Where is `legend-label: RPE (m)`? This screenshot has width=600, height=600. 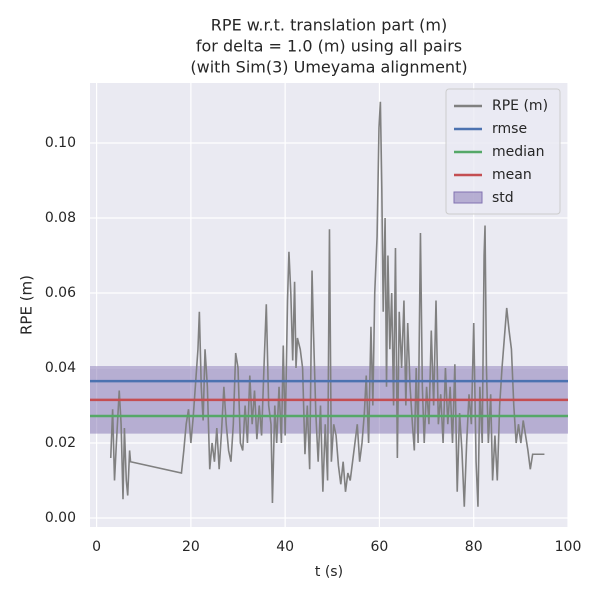
legend-label: RPE (m) is located at coordinates (520, 106).